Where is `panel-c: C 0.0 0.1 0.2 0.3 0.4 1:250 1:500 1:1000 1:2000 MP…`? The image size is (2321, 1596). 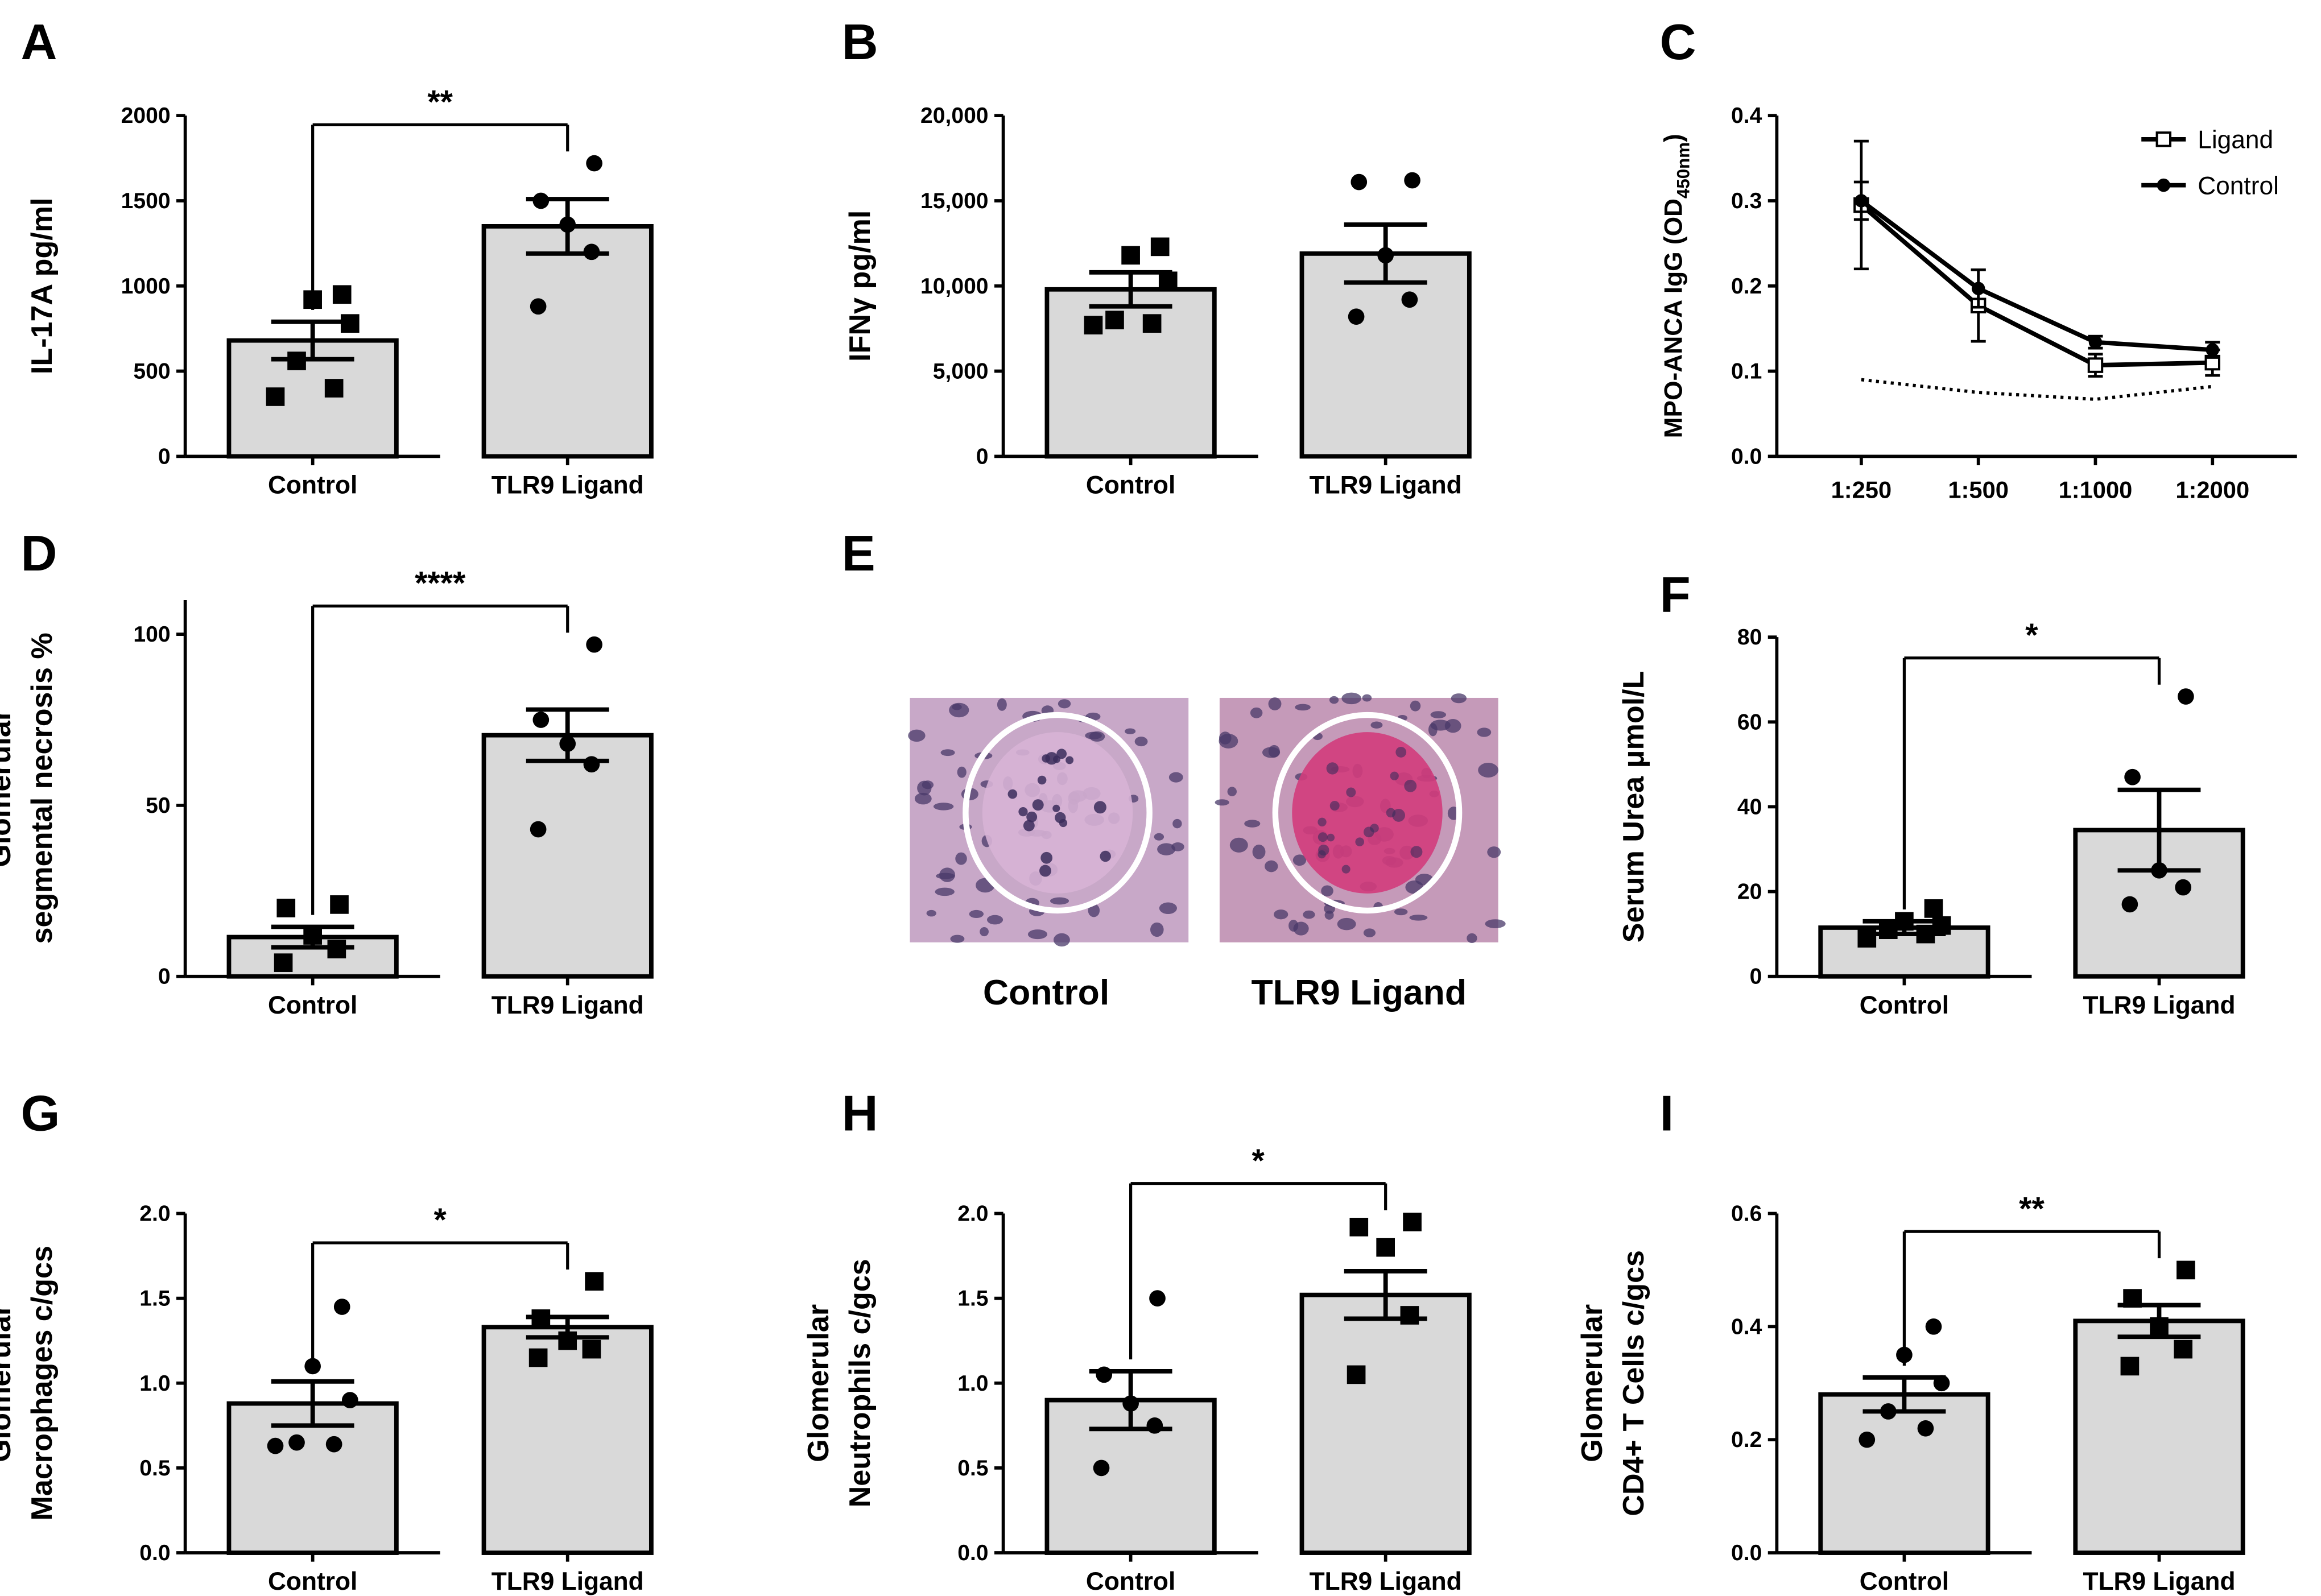 panel-c: C 0.0 0.1 0.2 0.3 0.4 1:250 1:500 1:1000 1:2000 MP… is located at coordinates (1978, 258).